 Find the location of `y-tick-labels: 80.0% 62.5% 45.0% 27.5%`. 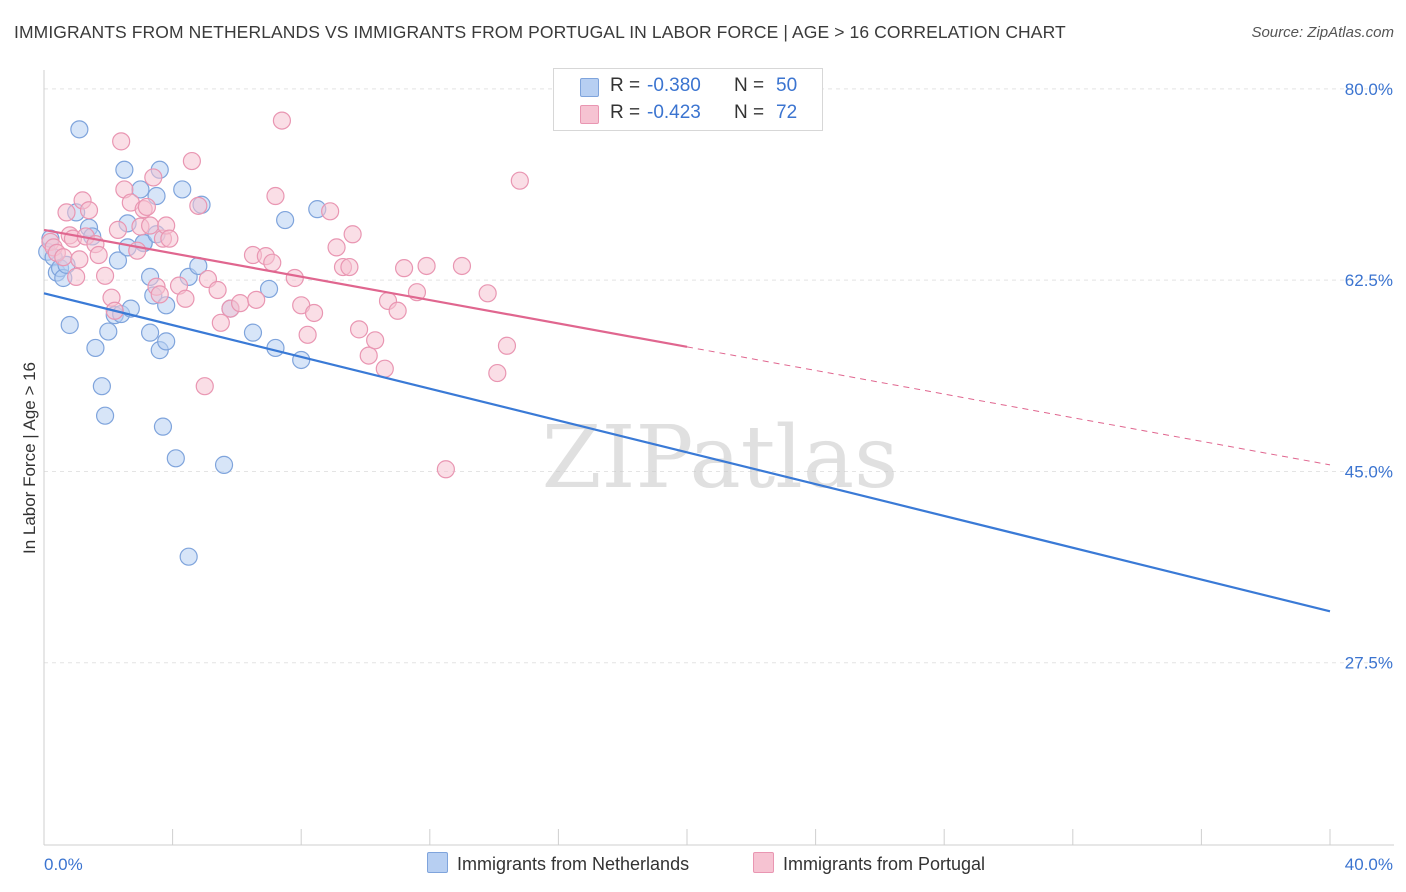

y-tick-labels: 80.0% 62.5% 45.0% 27.5% is located at coordinates (1369, 376).